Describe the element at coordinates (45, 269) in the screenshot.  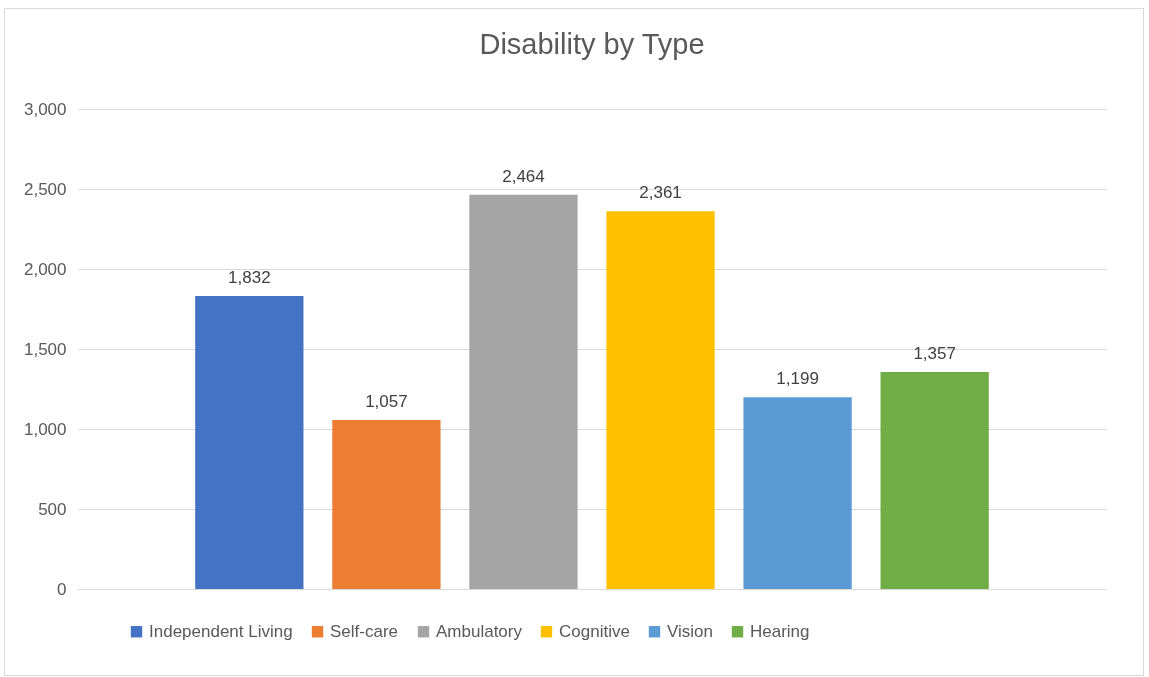
I see `y-tick-label: 2,000` at that location.